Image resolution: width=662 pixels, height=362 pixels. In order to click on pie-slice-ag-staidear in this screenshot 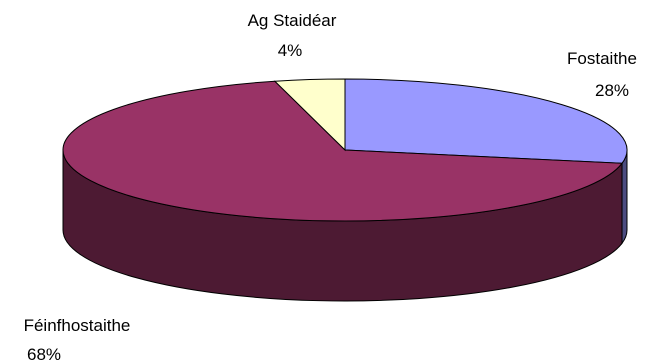, I will do `click(309, 115)`.